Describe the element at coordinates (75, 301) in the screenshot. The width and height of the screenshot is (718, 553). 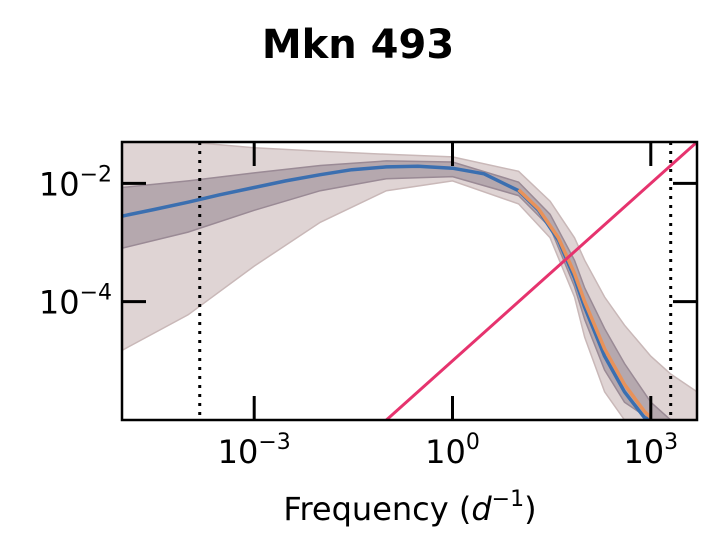
I see `y-tick-label: 10⁻⁴` at that location.